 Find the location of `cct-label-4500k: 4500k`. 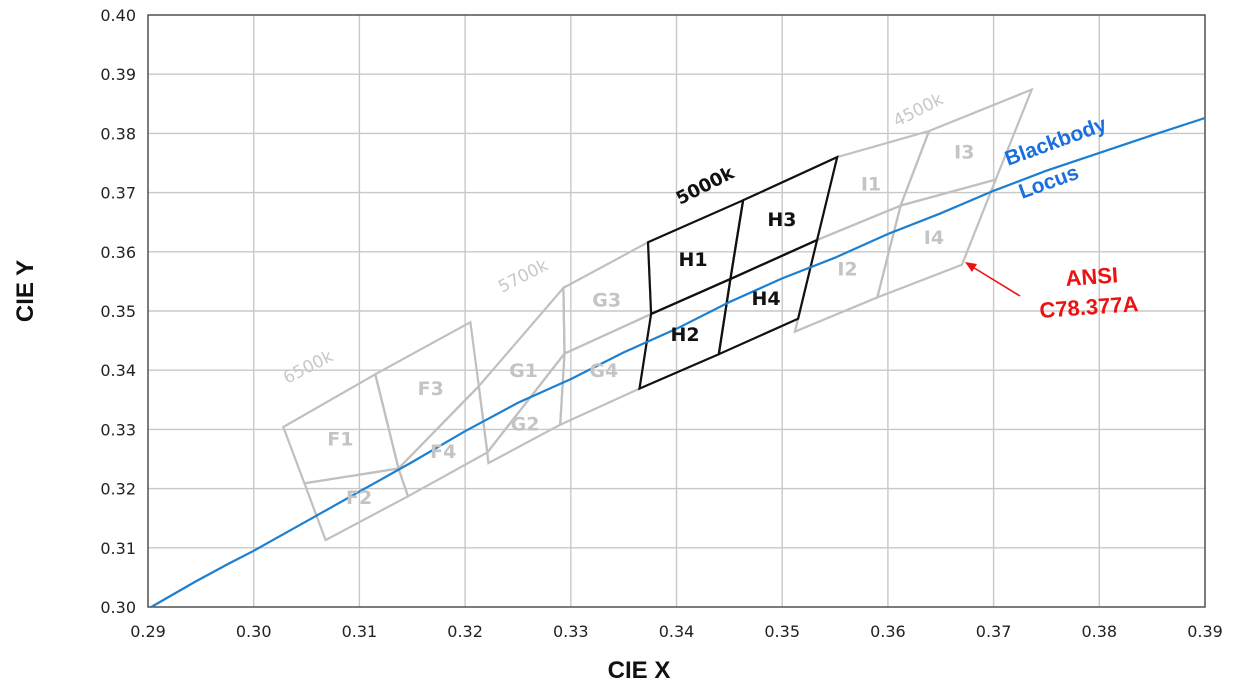

cct-label-4500k: 4500k is located at coordinates (918, 110).